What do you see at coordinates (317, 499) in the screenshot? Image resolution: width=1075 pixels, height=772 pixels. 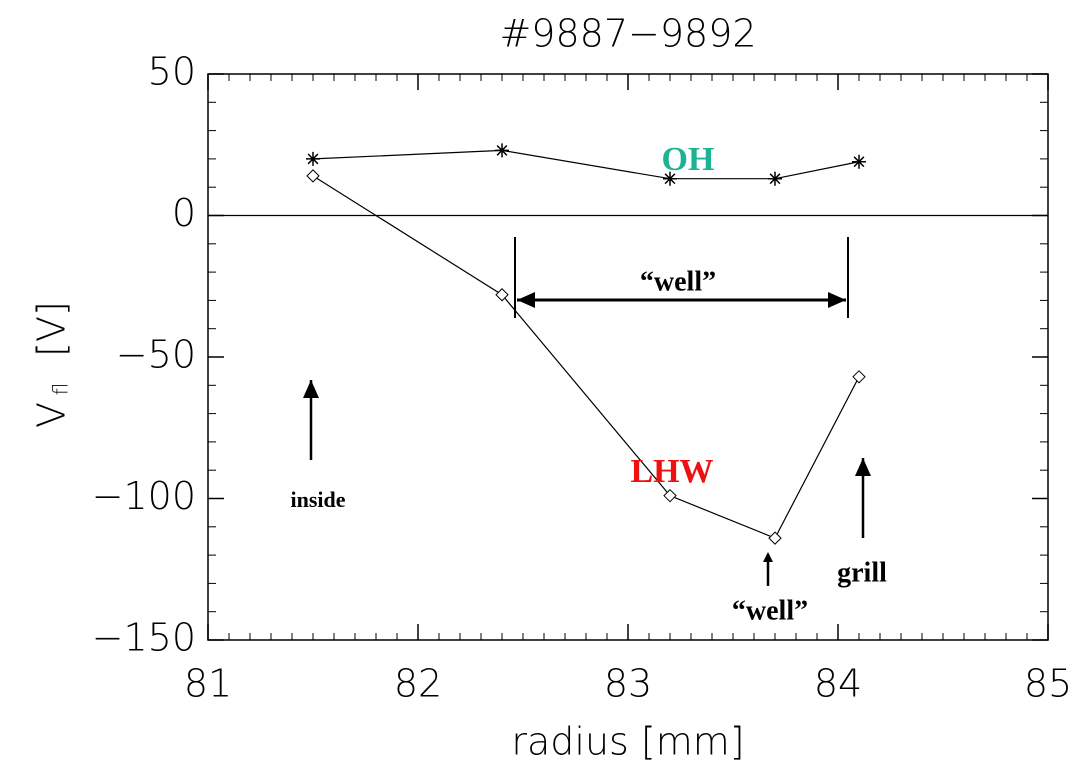 I see `annotation: inside` at bounding box center [317, 499].